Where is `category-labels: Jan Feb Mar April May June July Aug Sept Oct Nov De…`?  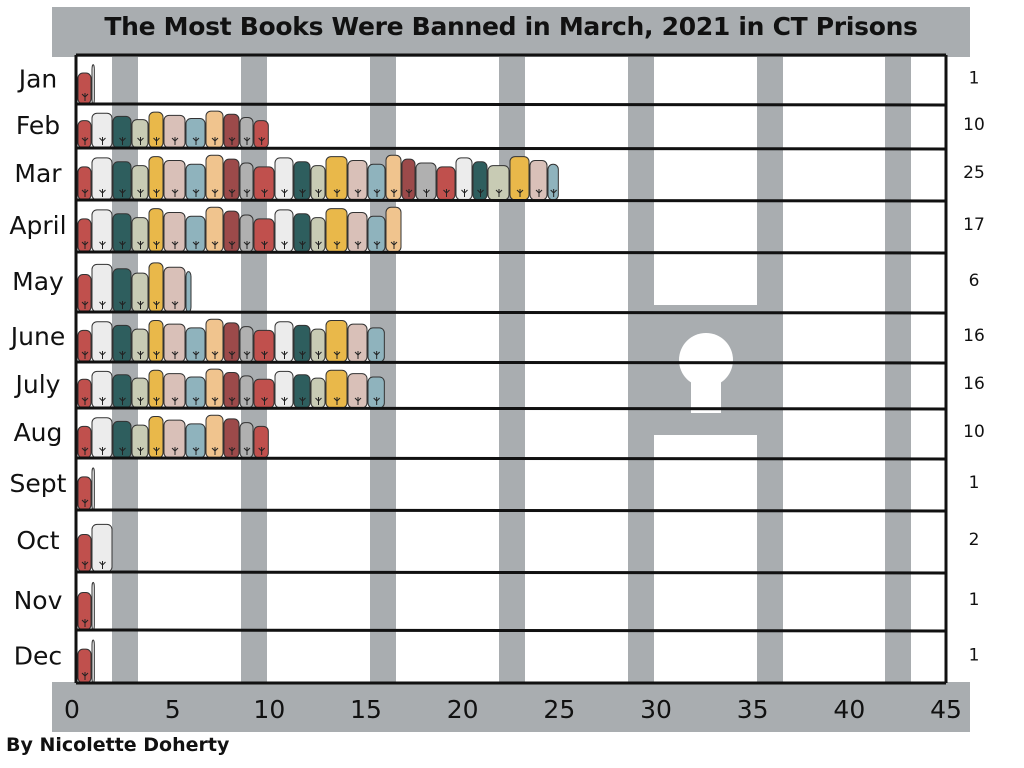
category-labels: Jan Feb Mar April May June July Aug Sept Oct Nov De… is located at coordinates (38, 368).